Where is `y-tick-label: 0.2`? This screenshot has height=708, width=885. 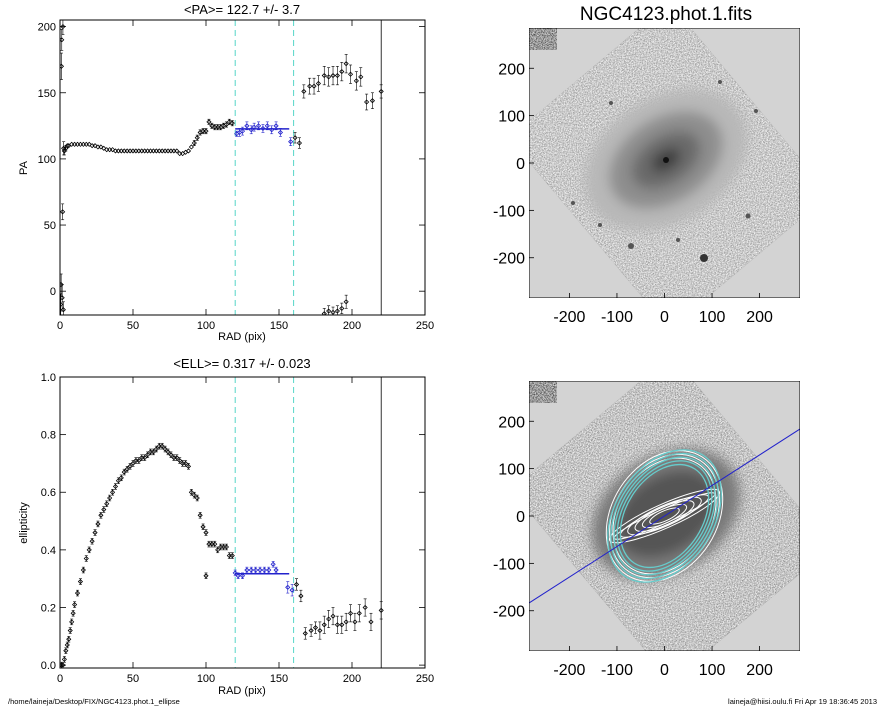
y-tick-label: 0.2 is located at coordinates (48, 608).